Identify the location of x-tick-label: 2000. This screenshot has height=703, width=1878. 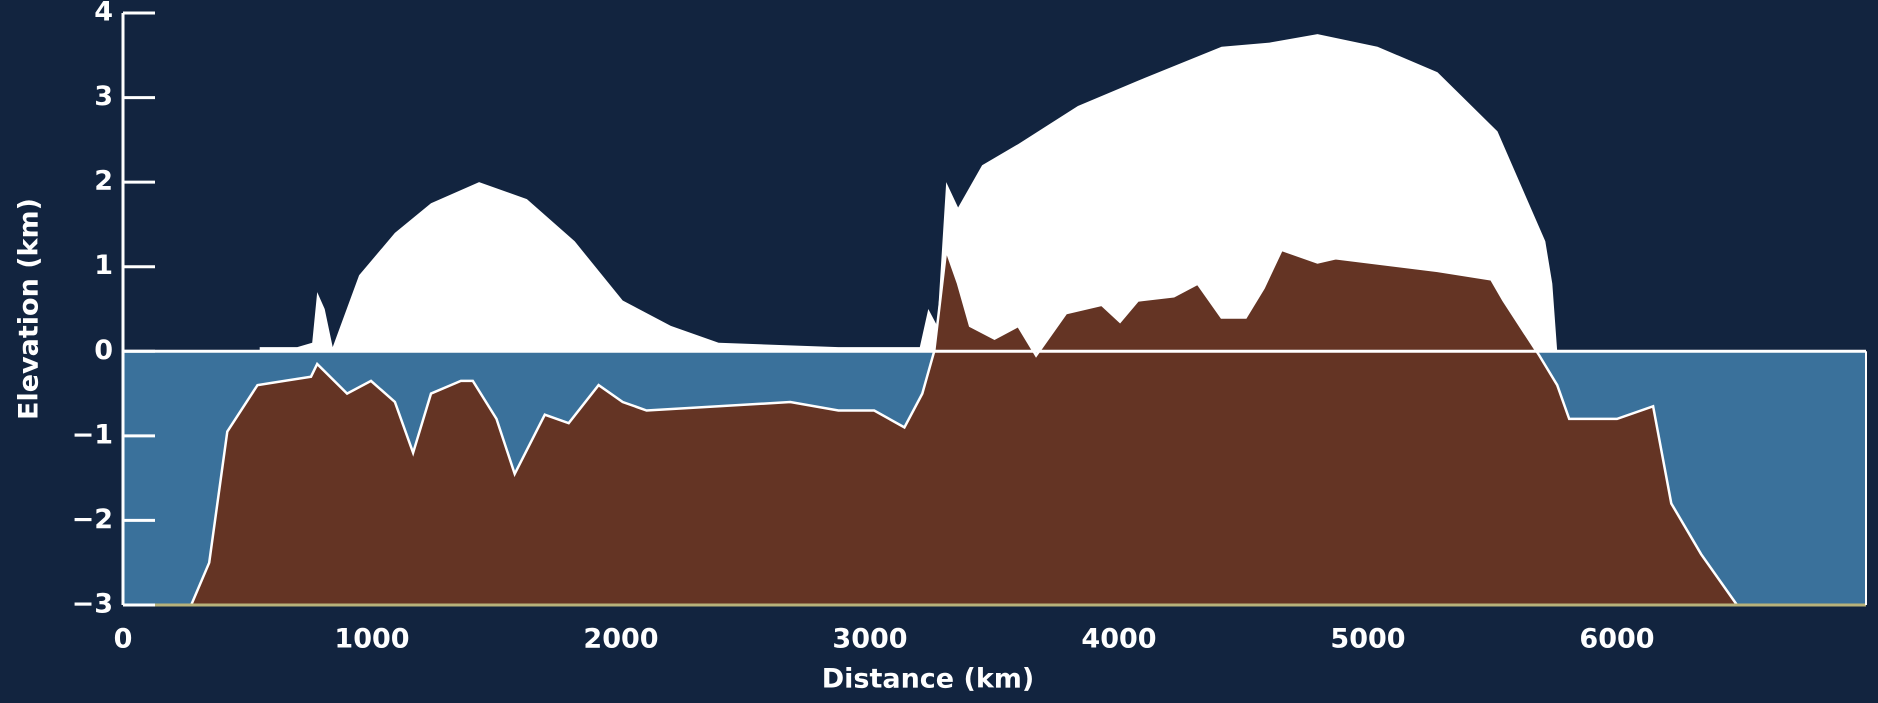
(620, 639).